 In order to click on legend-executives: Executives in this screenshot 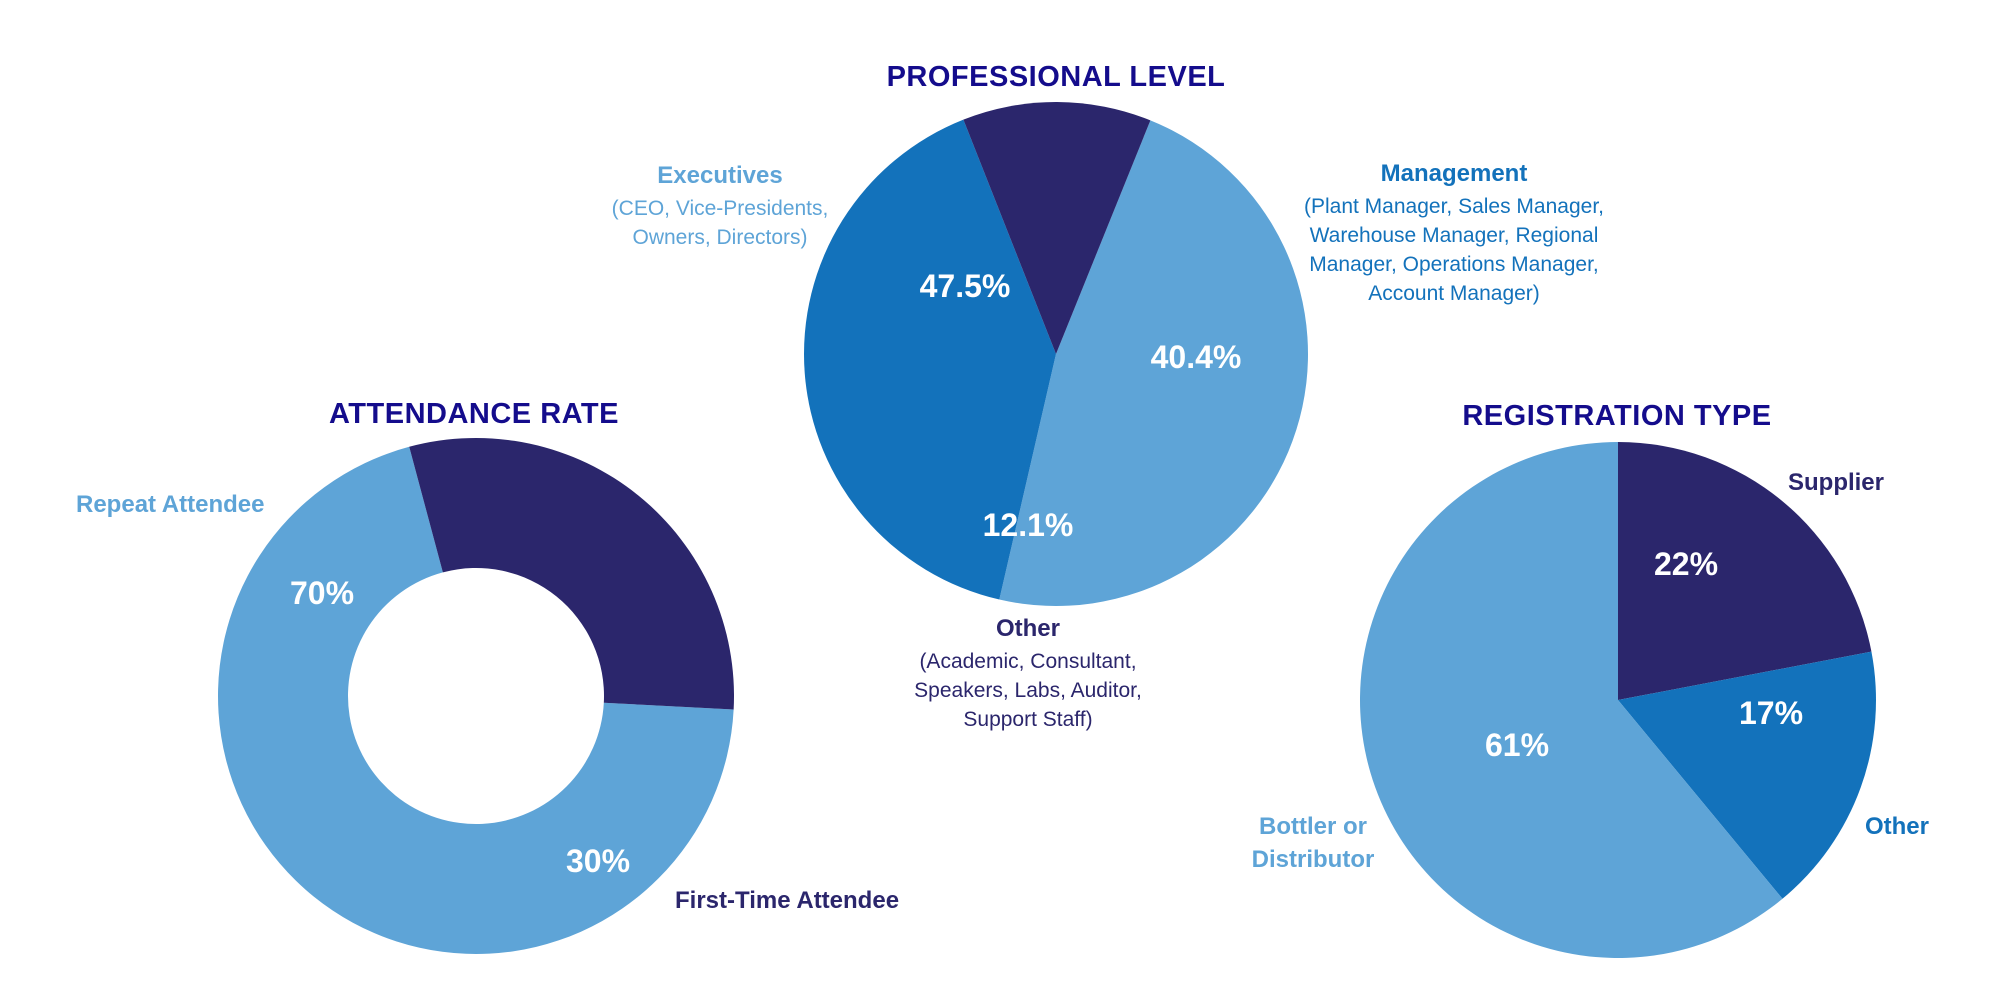, I will do `click(719, 175)`.